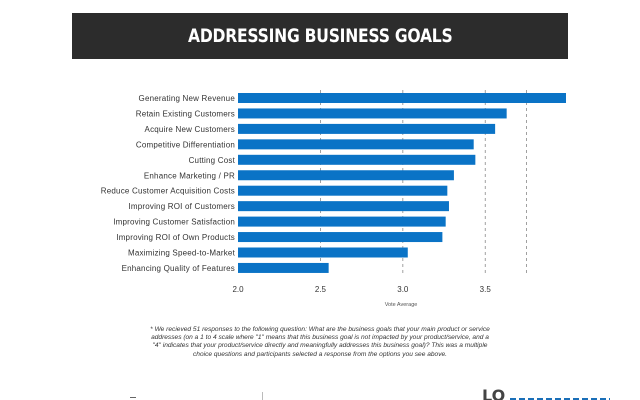 The height and width of the screenshot is (400, 640). Describe the element at coordinates (494, 394) in the screenshot. I see `brand-logo-text: LO` at that location.